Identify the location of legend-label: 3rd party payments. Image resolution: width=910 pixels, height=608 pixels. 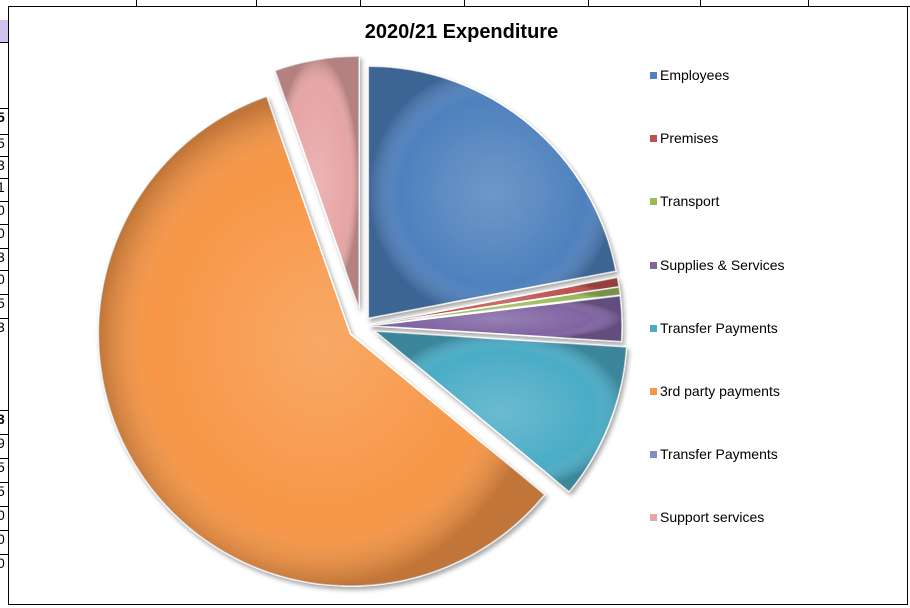
(720, 391).